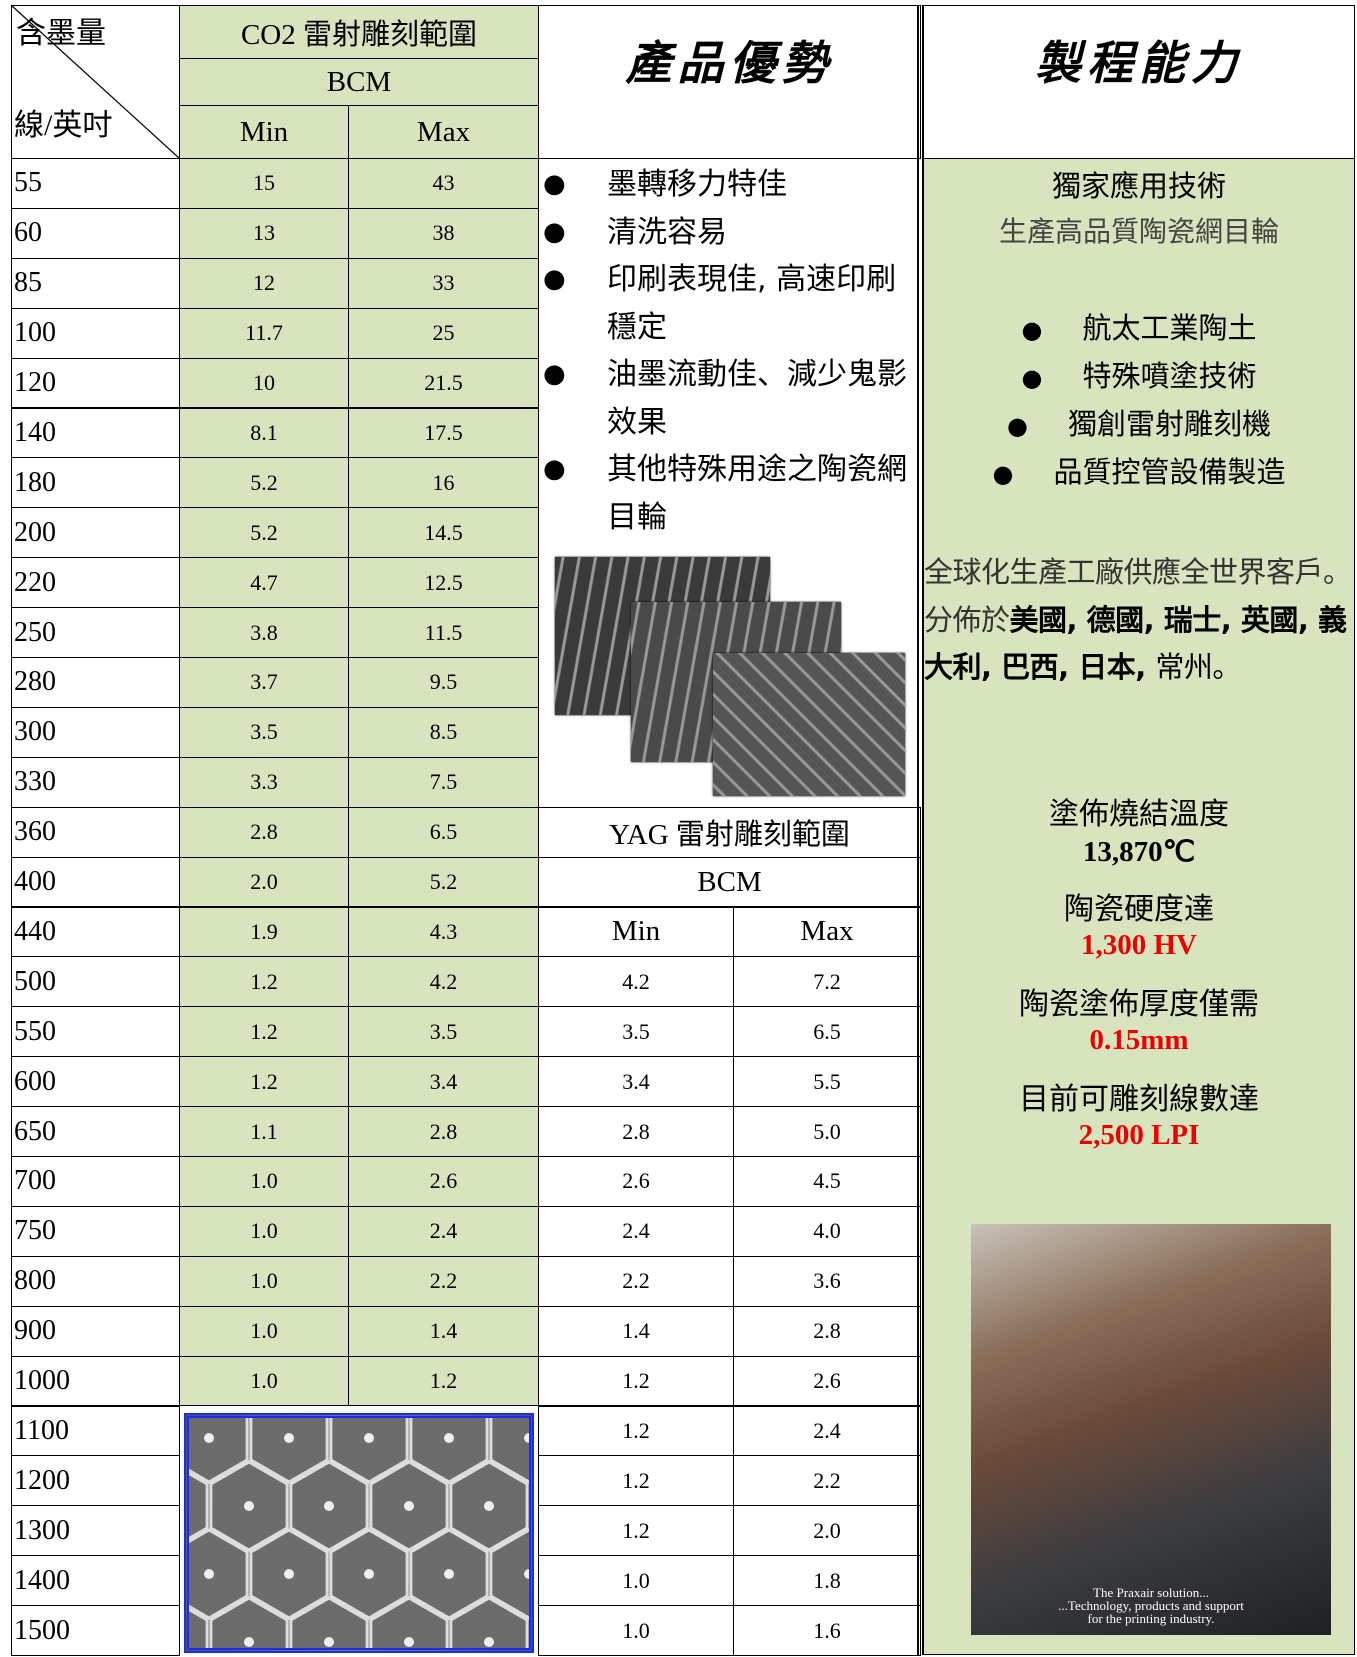 The image size is (1357, 1657). I want to click on line-count-text: 280, so click(35, 682).